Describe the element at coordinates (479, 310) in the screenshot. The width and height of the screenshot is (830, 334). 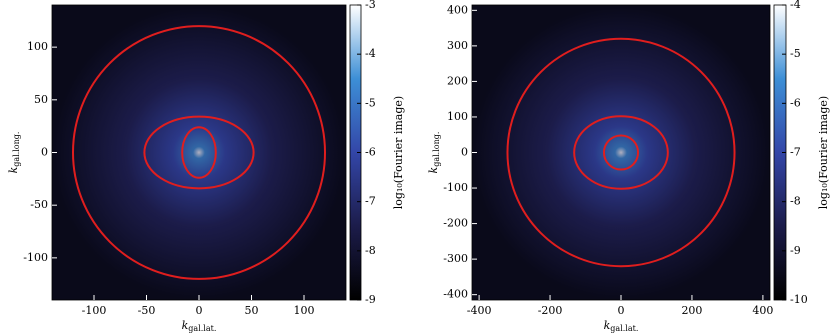
I see `x-tick-label: -400` at that location.